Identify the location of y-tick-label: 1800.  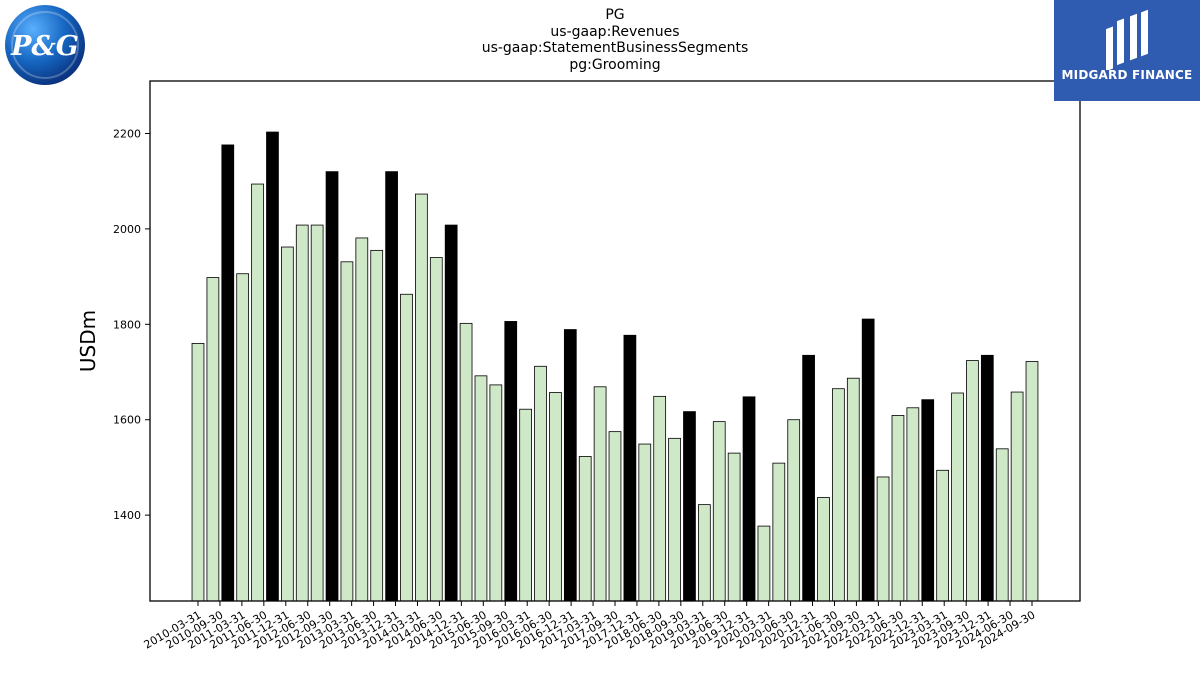
(127, 324).